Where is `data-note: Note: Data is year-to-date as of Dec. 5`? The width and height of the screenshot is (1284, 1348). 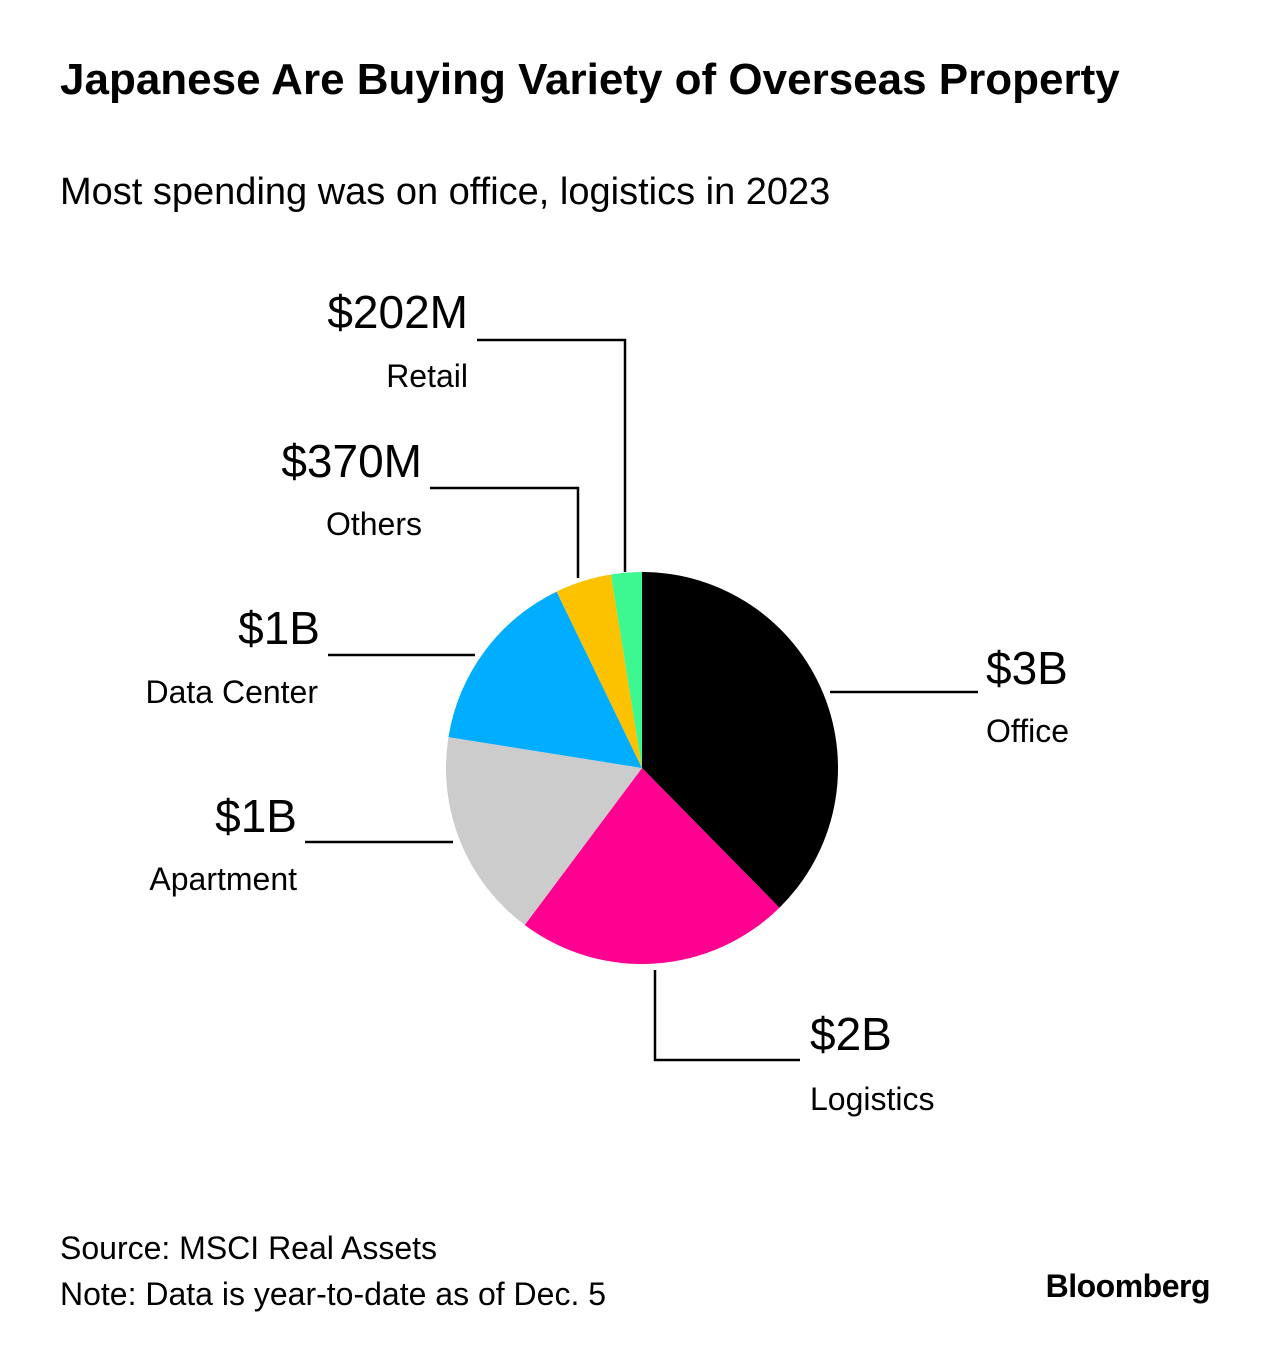 data-note: Note: Data is year-to-date as of Dec. 5 is located at coordinates (333, 1294).